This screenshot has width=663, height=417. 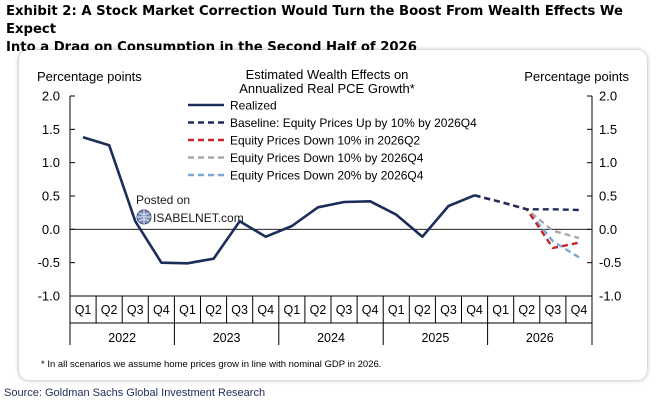 I want to click on y-tick-label-left: -1.0, so click(x=49, y=296).